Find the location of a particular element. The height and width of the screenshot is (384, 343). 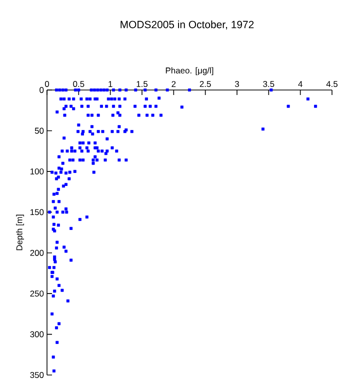

x-tick-label: 1 is located at coordinates (110, 84).